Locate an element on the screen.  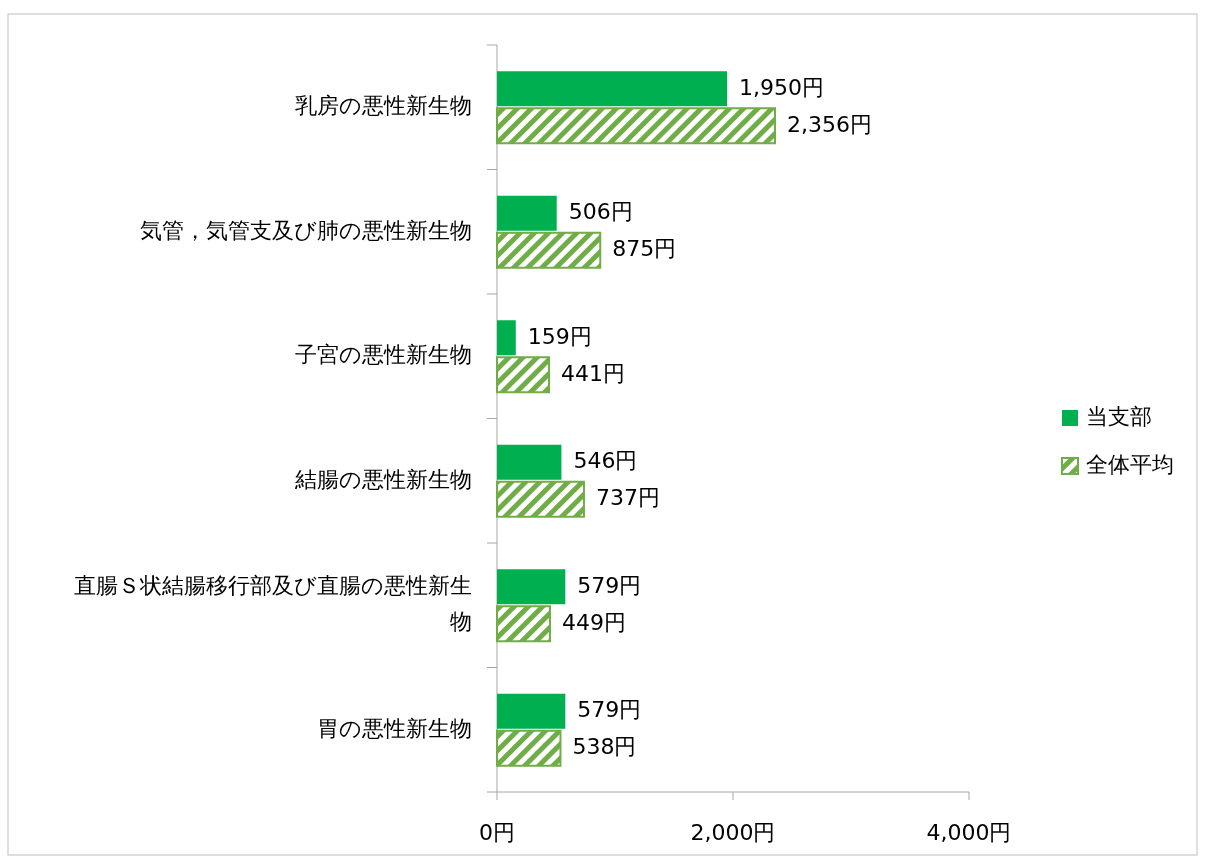
data-label: 159円 is located at coordinates (559, 336).